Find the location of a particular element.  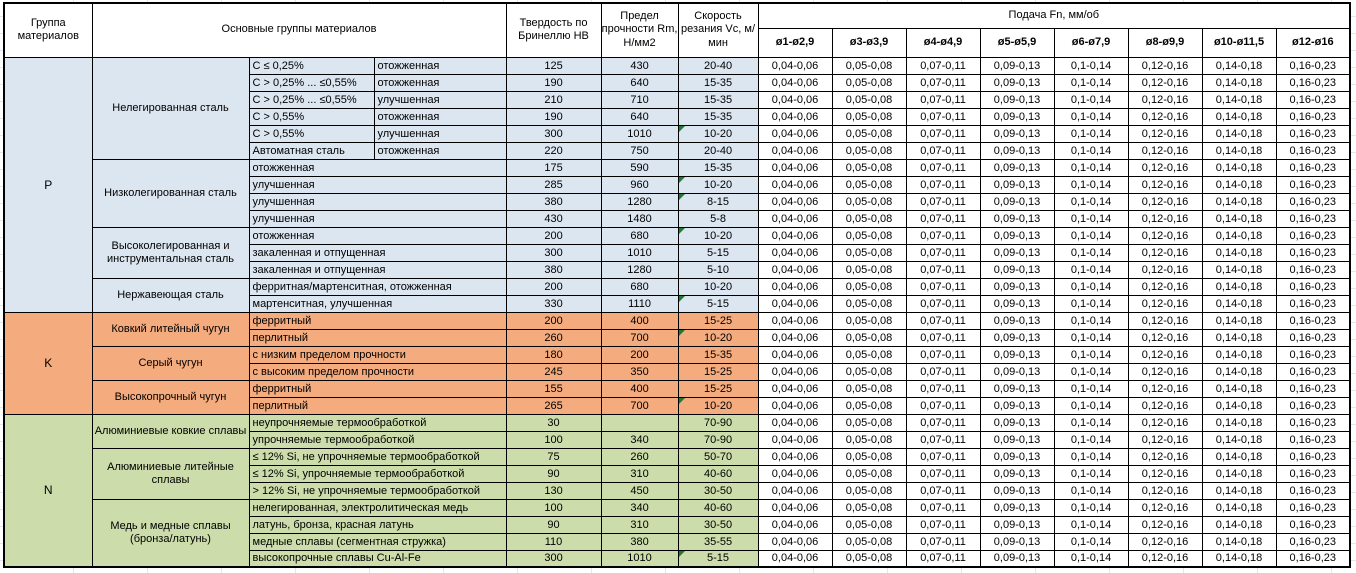

header-diameter-range: ø5-ø5,9 is located at coordinates (1017, 42).